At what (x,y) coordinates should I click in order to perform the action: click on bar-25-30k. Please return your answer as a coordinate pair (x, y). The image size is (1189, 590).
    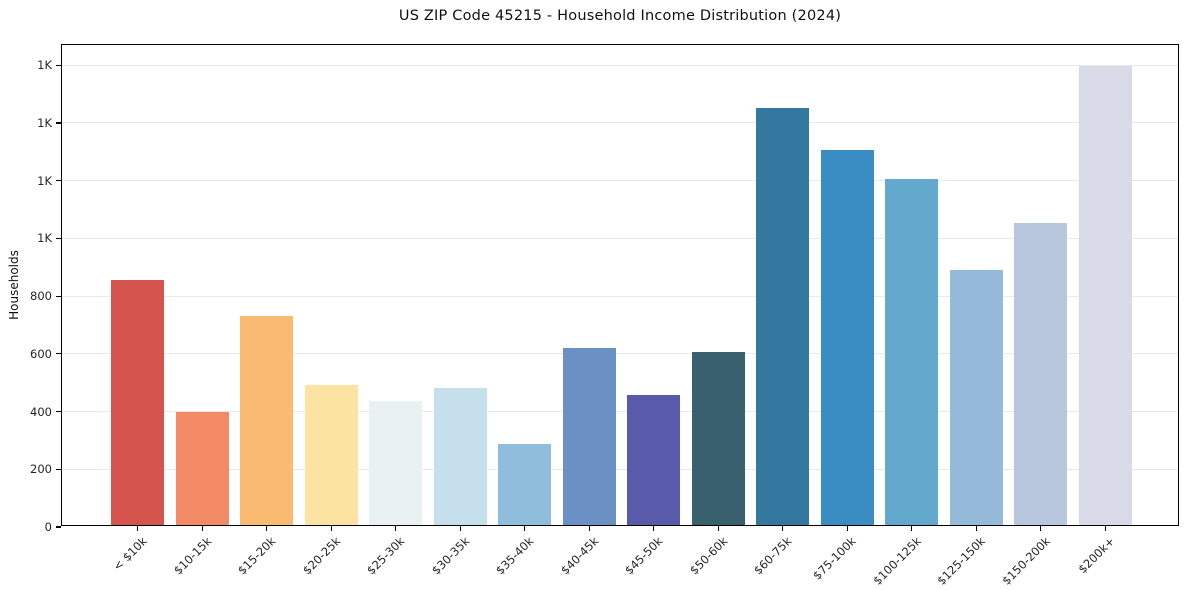
    Looking at the image, I should click on (396, 462).